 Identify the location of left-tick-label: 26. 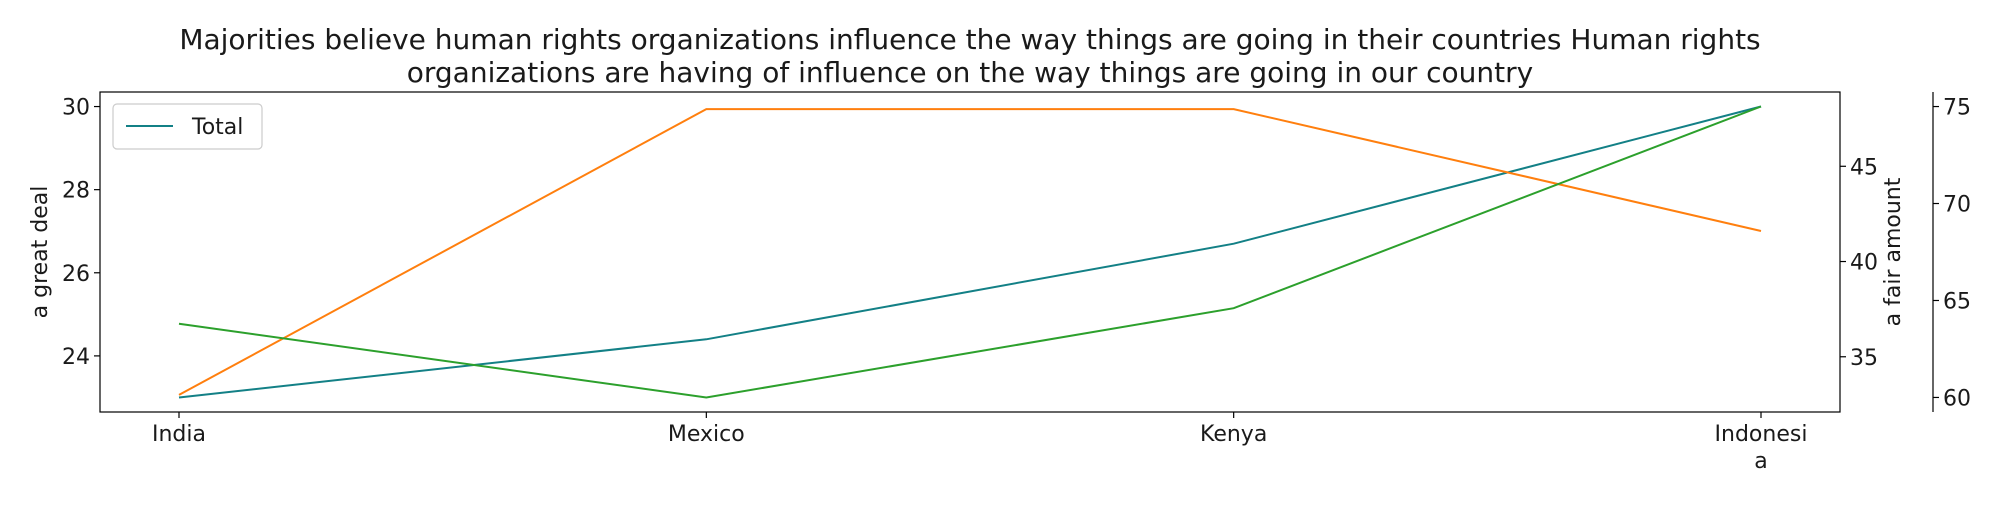
(76, 274).